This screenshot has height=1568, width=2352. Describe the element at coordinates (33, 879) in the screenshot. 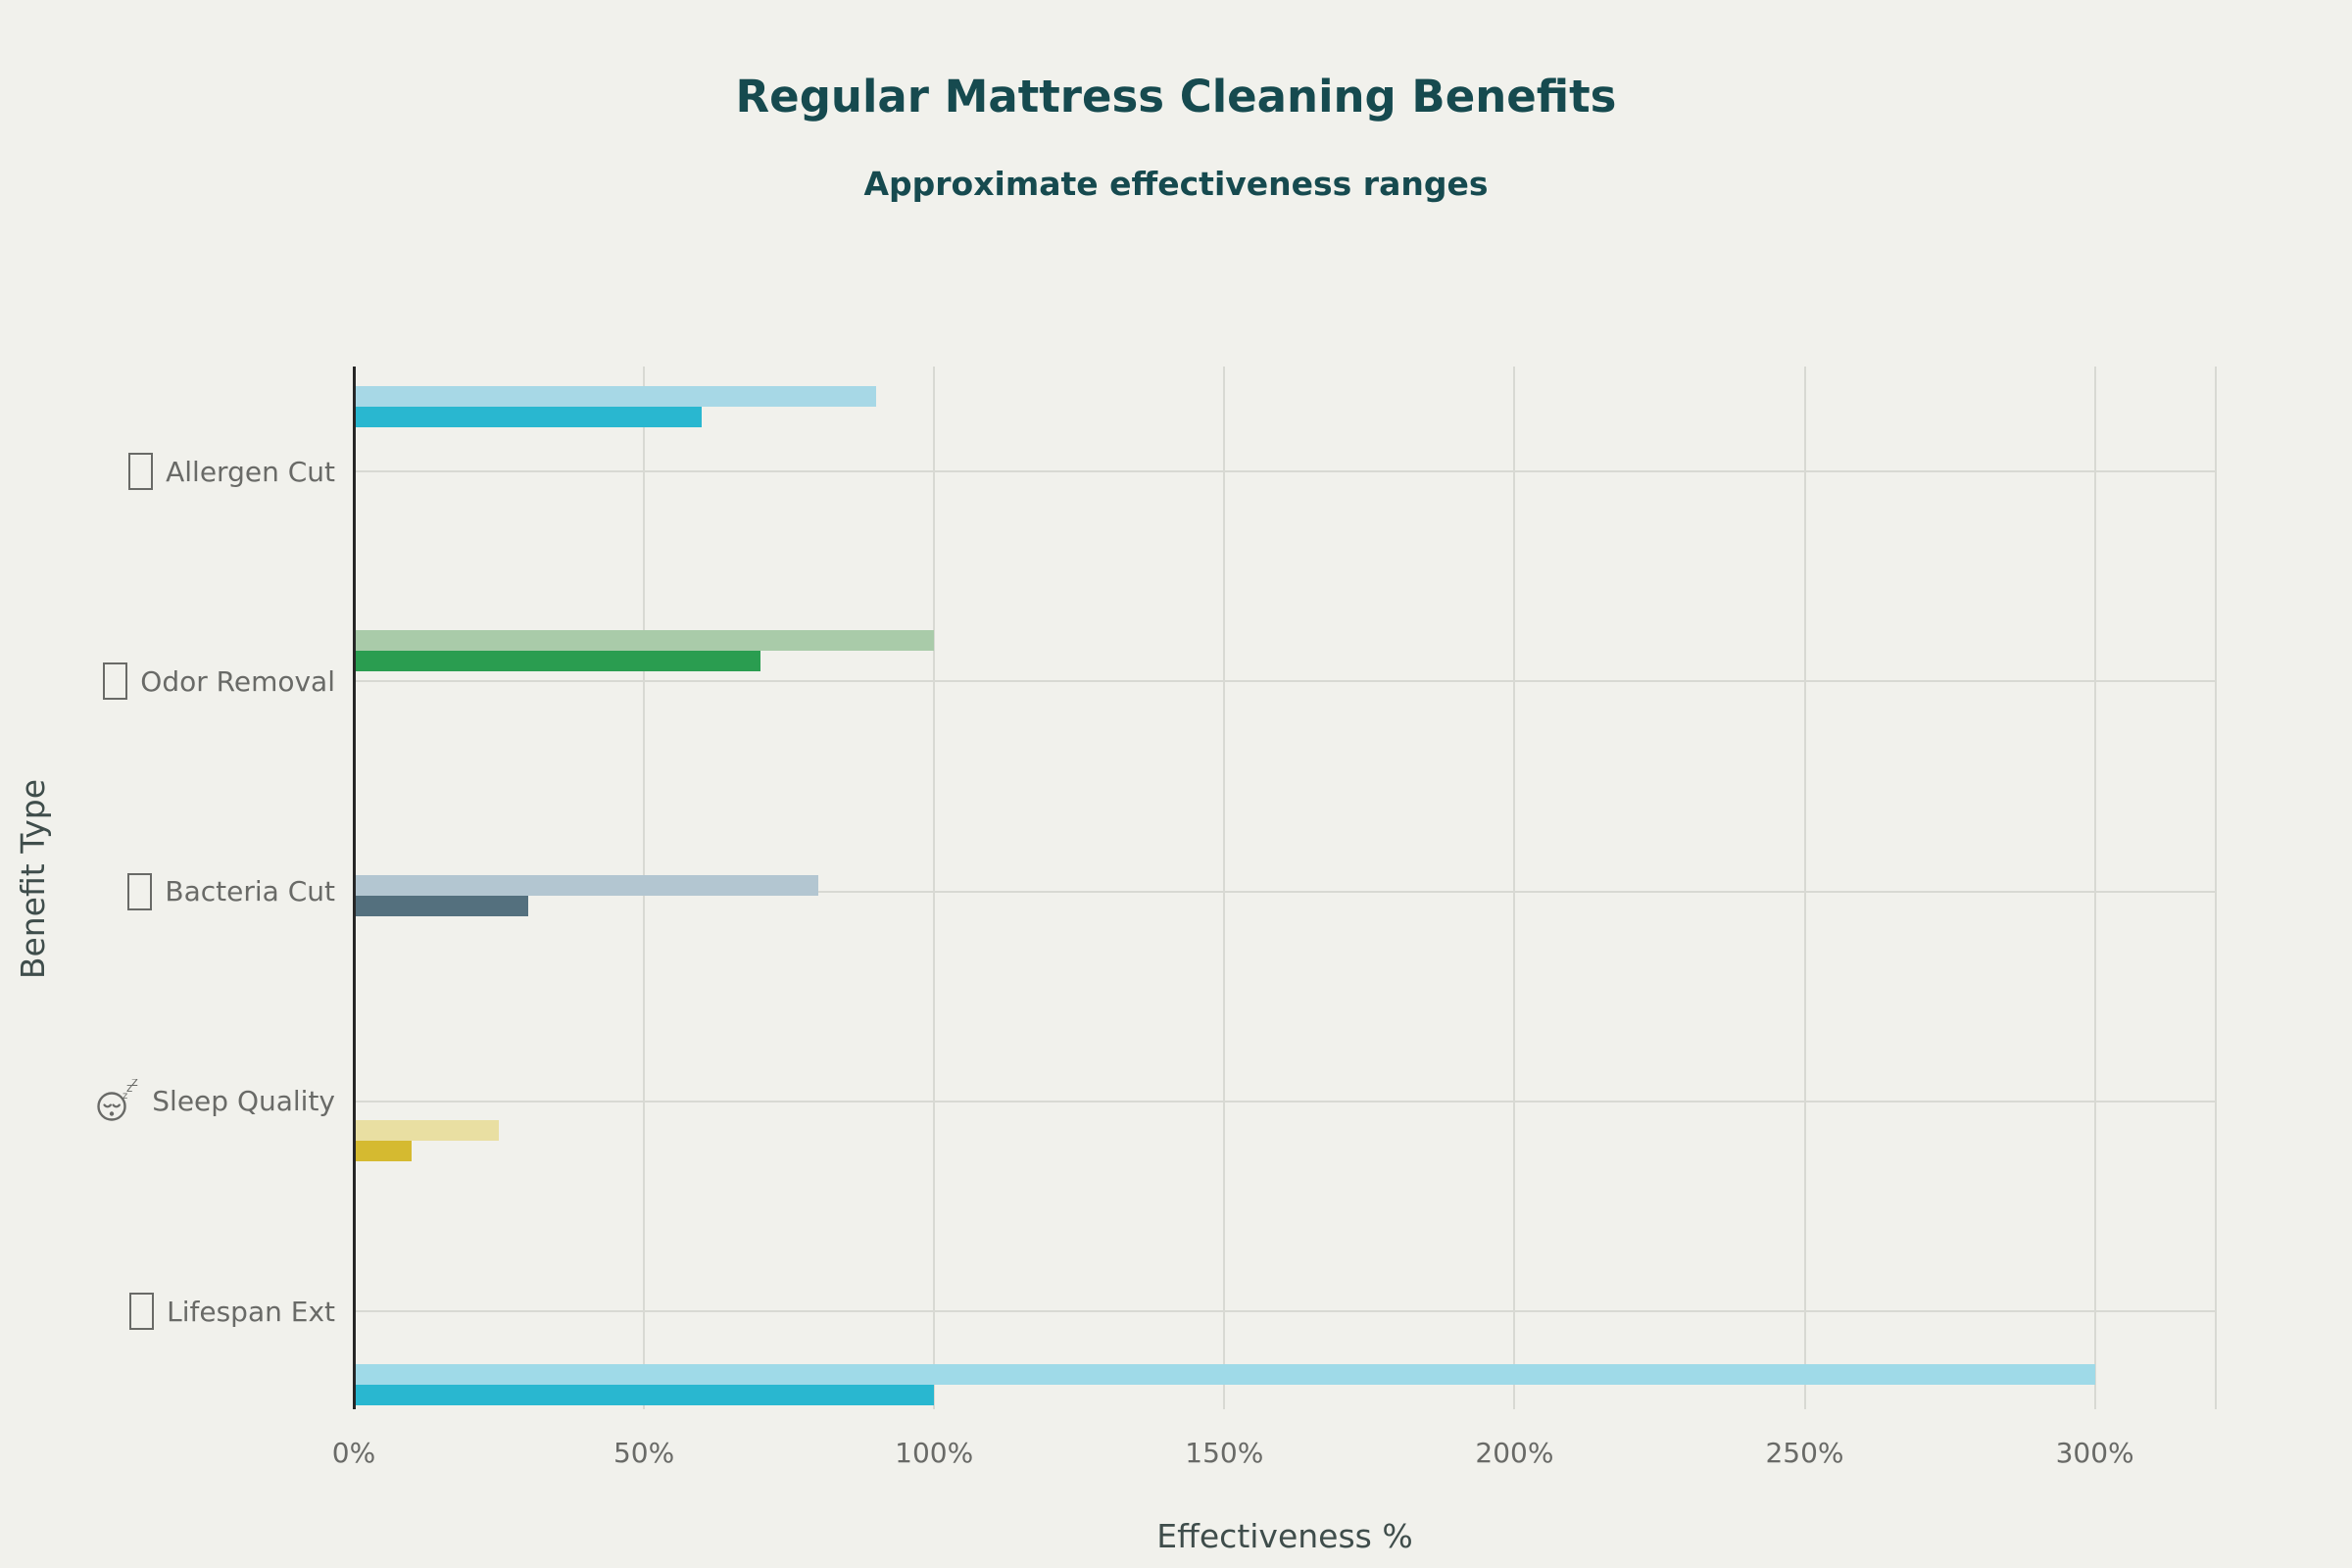

I see `y-axis-title: Benefit Type` at that location.